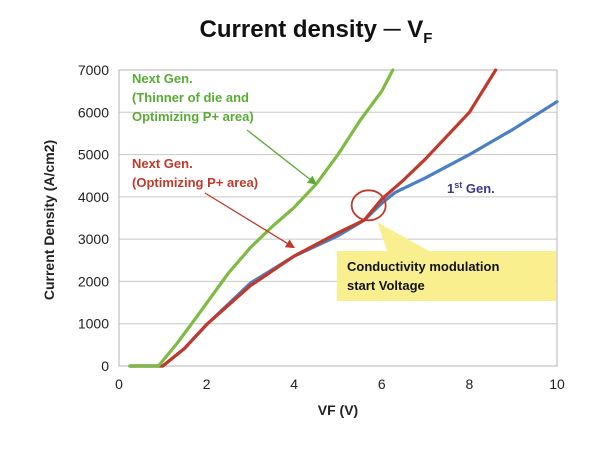 Image resolution: width=600 pixels, height=462 pixels. What do you see at coordinates (281, 157) in the screenshot?
I see `annotation-green-arrow` at bounding box center [281, 157].